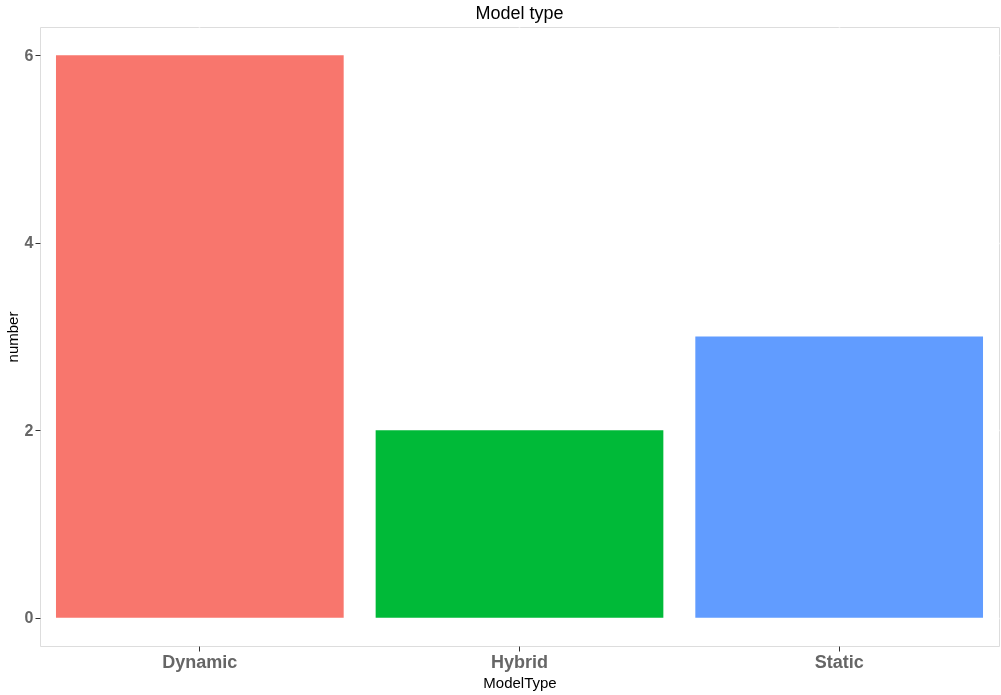 The width and height of the screenshot is (1001, 695). Describe the element at coordinates (12, 337) in the screenshot. I see `y-axis-title: number` at that location.